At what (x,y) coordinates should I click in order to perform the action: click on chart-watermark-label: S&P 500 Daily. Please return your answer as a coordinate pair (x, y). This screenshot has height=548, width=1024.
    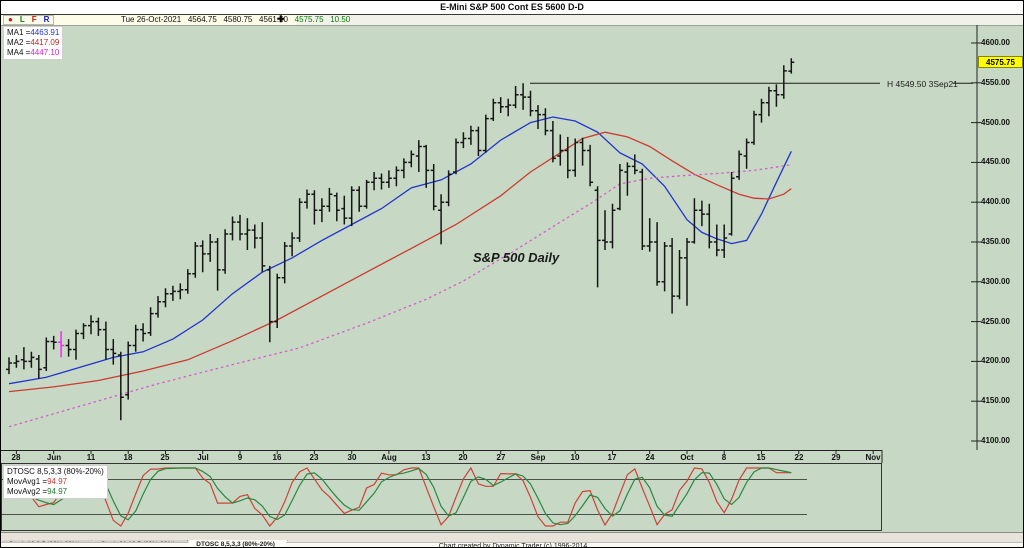
    Looking at the image, I should click on (516, 257).